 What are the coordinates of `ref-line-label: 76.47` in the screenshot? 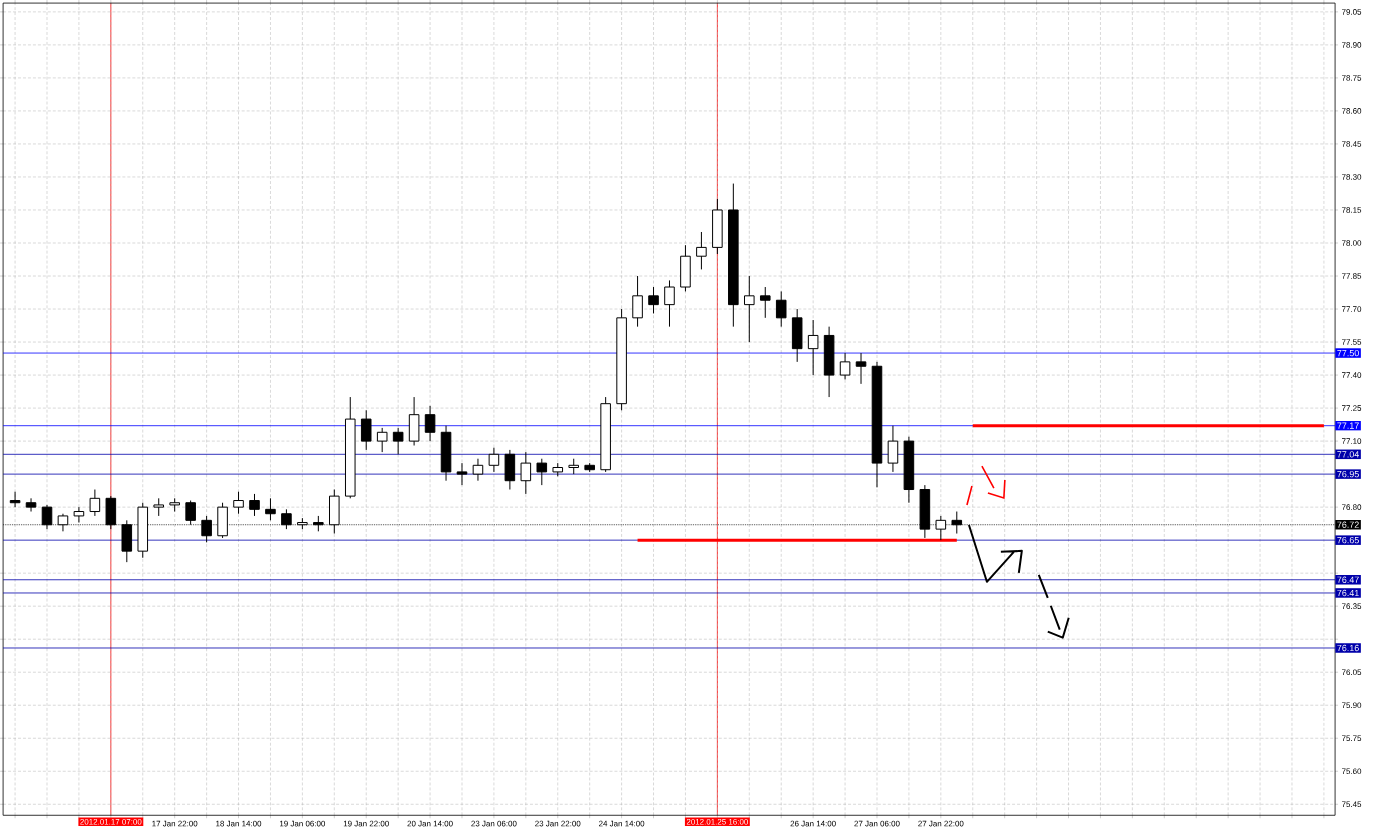 It's located at (1348, 579).